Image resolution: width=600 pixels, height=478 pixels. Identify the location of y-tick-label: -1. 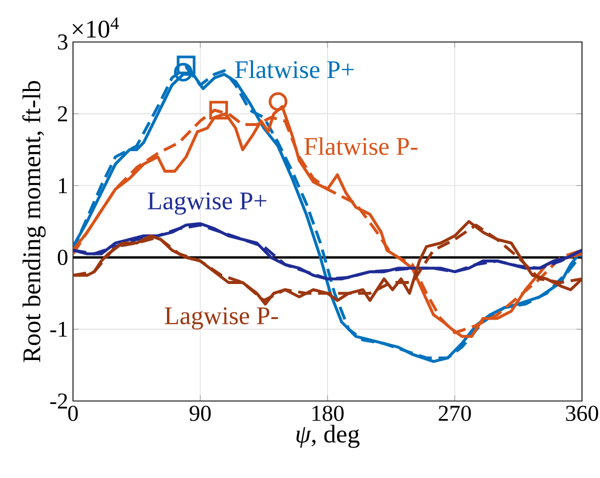
(58, 329).